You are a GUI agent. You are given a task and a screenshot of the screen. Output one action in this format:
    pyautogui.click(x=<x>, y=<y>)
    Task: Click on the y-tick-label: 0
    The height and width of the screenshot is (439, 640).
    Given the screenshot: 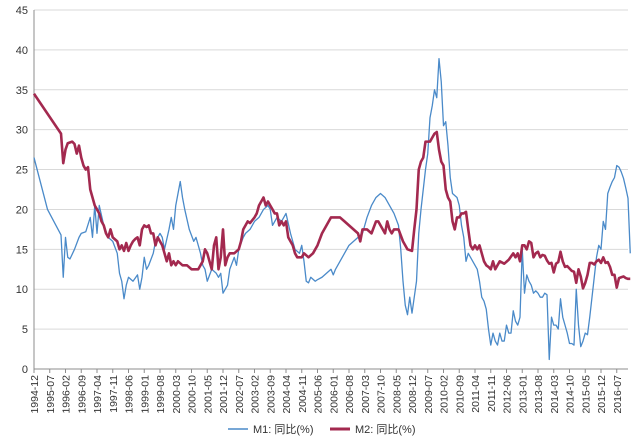 What is the action you would take?
    pyautogui.click(x=25, y=370)
    